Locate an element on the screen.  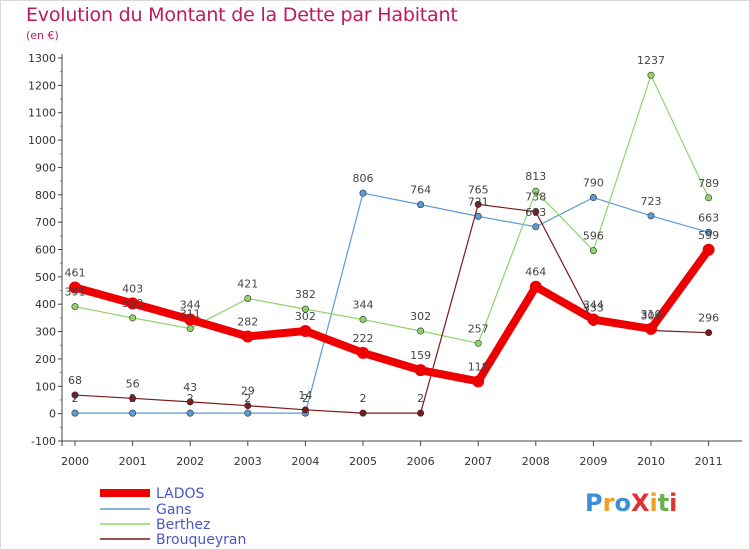
y-tick-label: 1200 is located at coordinates (42, 85).